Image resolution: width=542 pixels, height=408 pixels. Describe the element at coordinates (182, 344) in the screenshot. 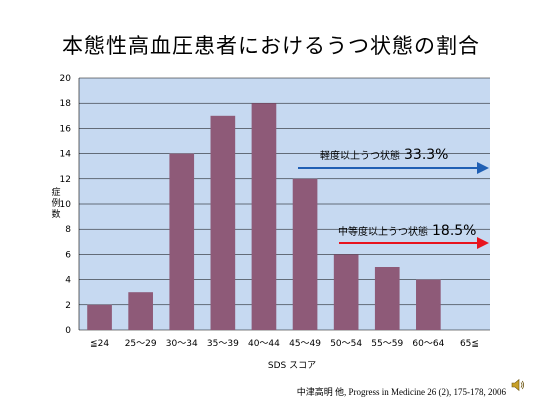

I see `x-tick-label-2: 30〜34` at that location.